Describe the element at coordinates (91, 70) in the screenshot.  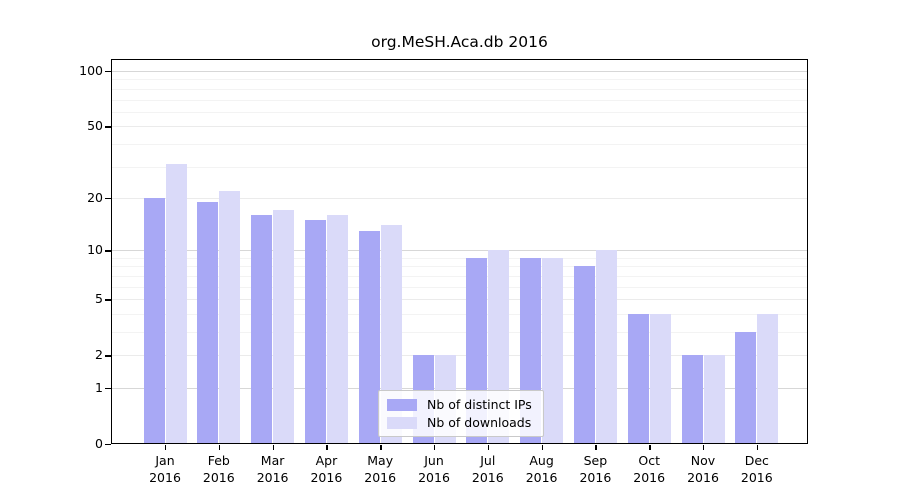
I see `y-tick-label-100: 100` at that location.